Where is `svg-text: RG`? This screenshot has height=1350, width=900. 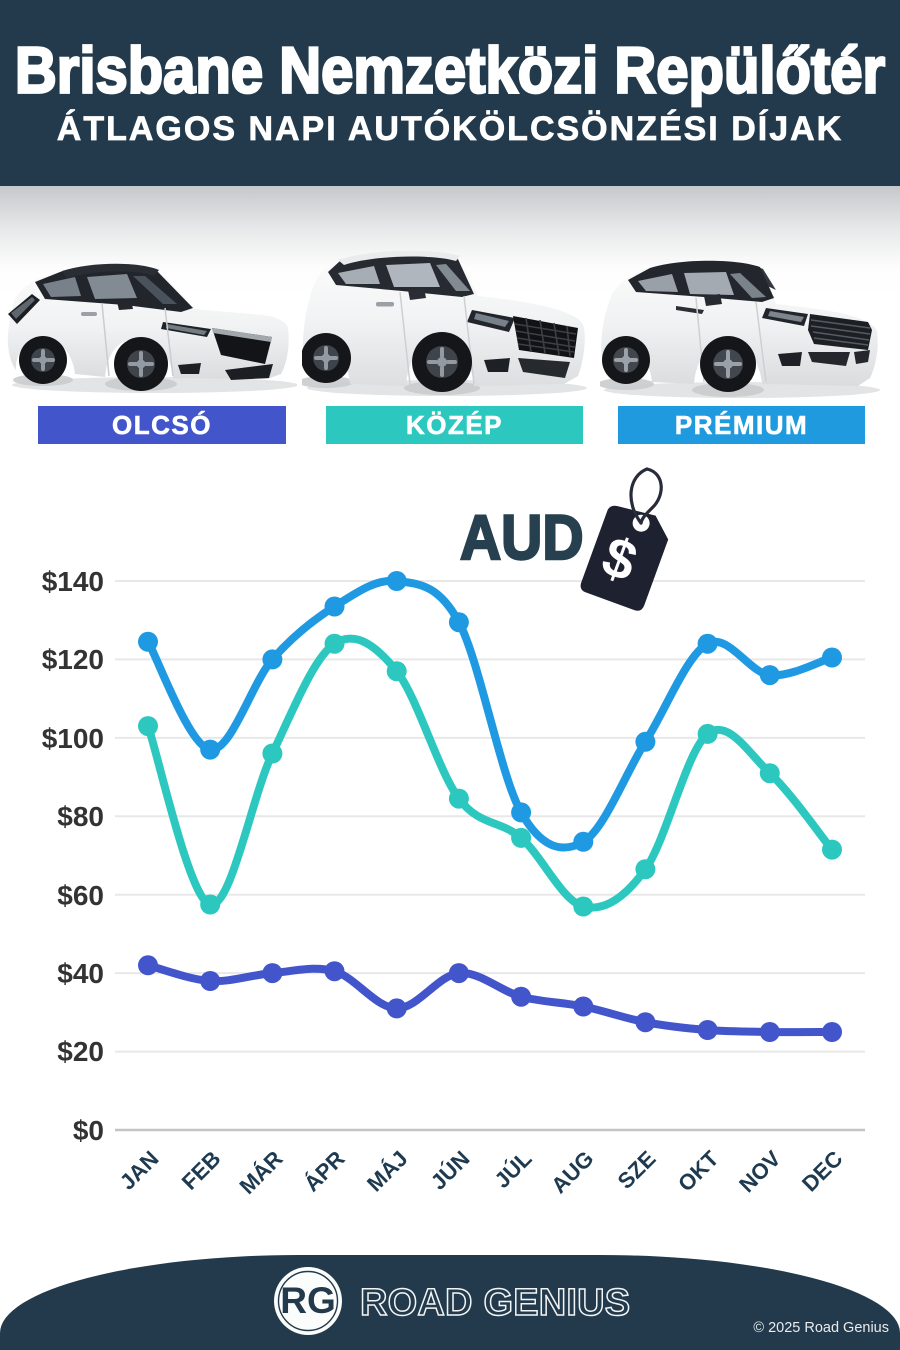
svg-text: RG is located at coordinates (308, 1300).